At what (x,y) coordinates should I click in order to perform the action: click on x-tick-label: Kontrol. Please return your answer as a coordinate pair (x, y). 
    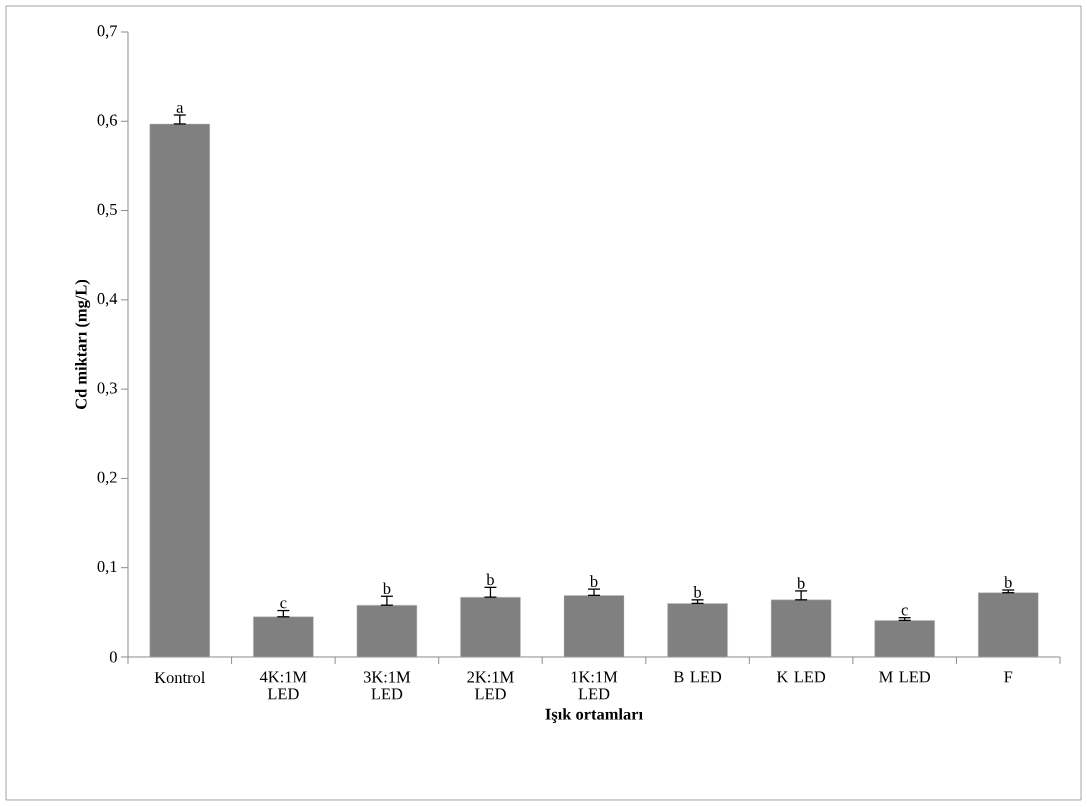
    Looking at the image, I should click on (180, 677).